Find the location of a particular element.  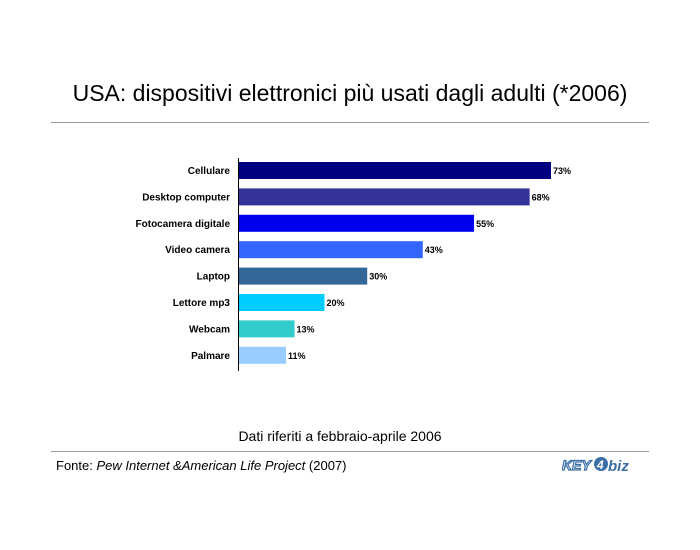

logo-digit: 4 is located at coordinates (600, 465).